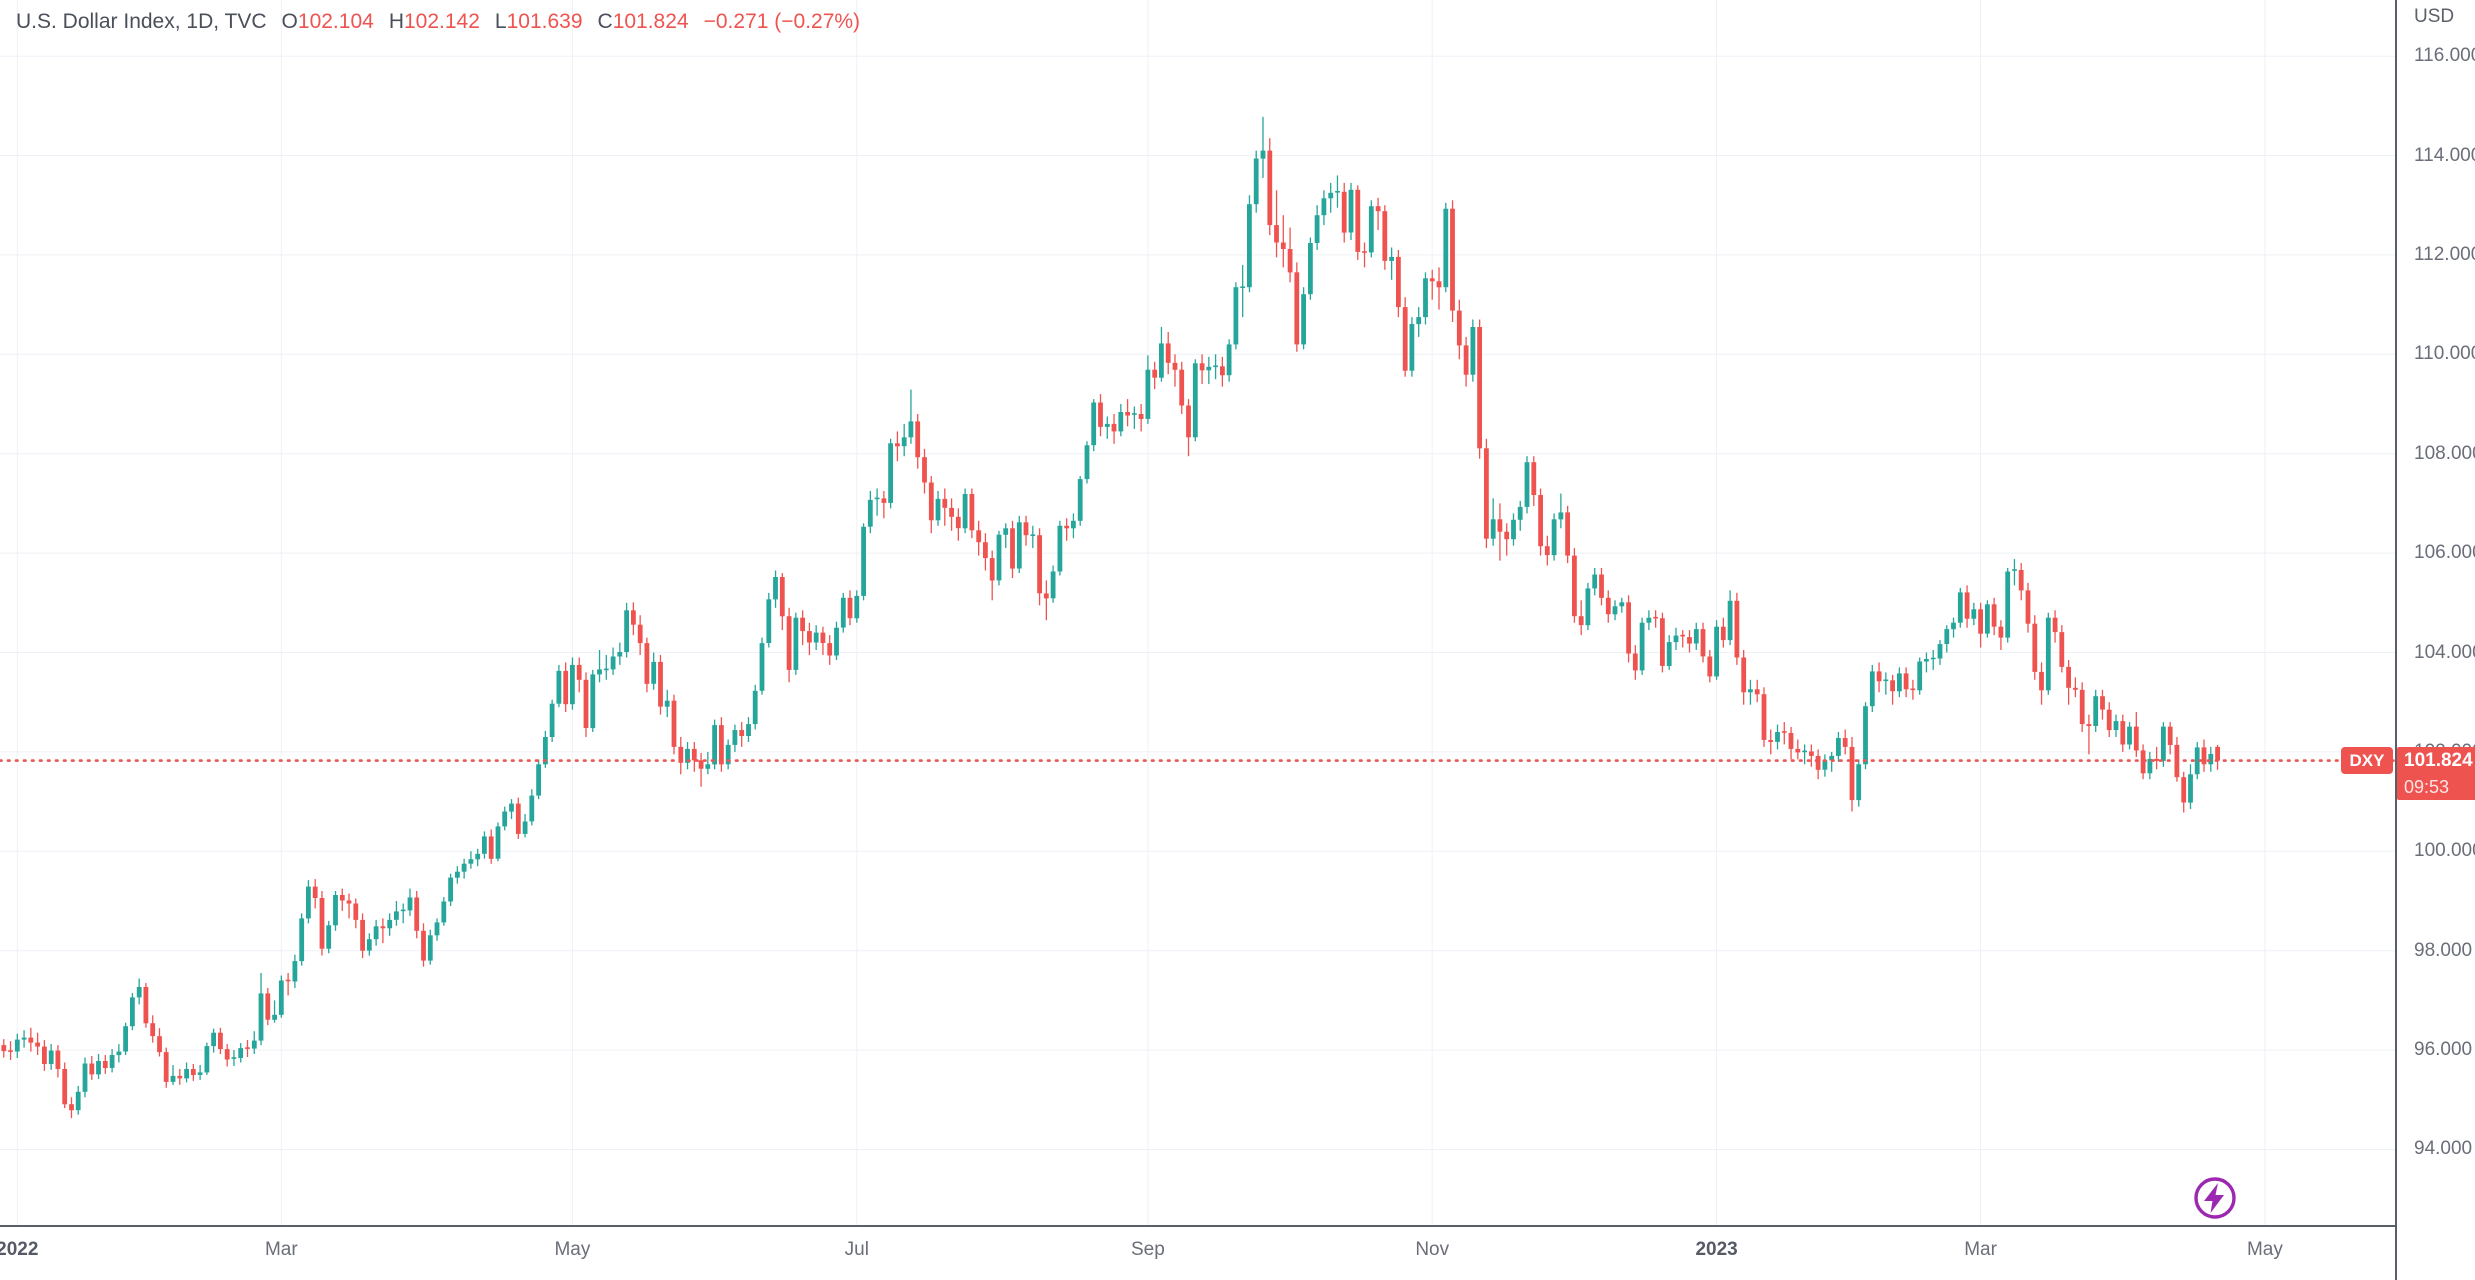 The height and width of the screenshot is (1280, 2475). I want to click on last-price-value: 101.824, so click(2438, 760).